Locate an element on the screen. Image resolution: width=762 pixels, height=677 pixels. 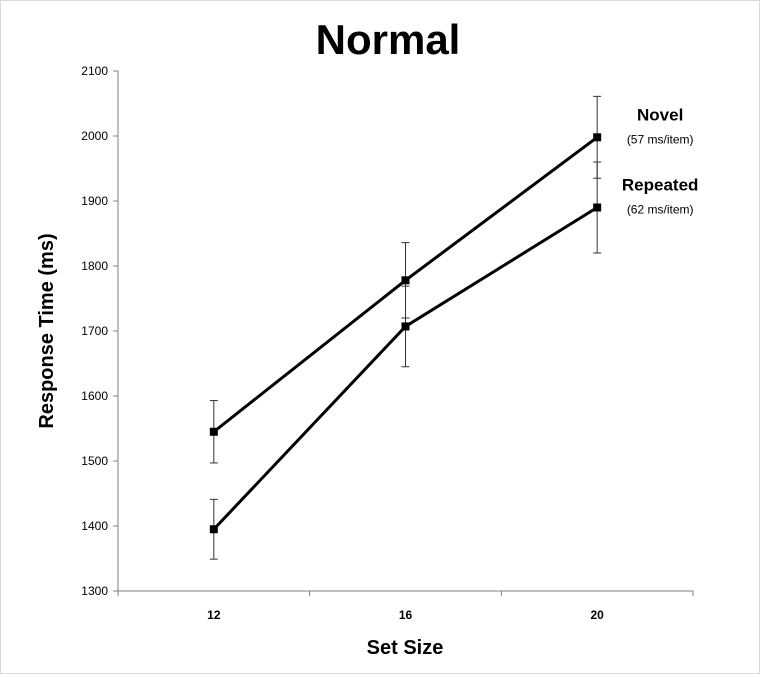
y-tick-label: 1700 is located at coordinates (94, 331).